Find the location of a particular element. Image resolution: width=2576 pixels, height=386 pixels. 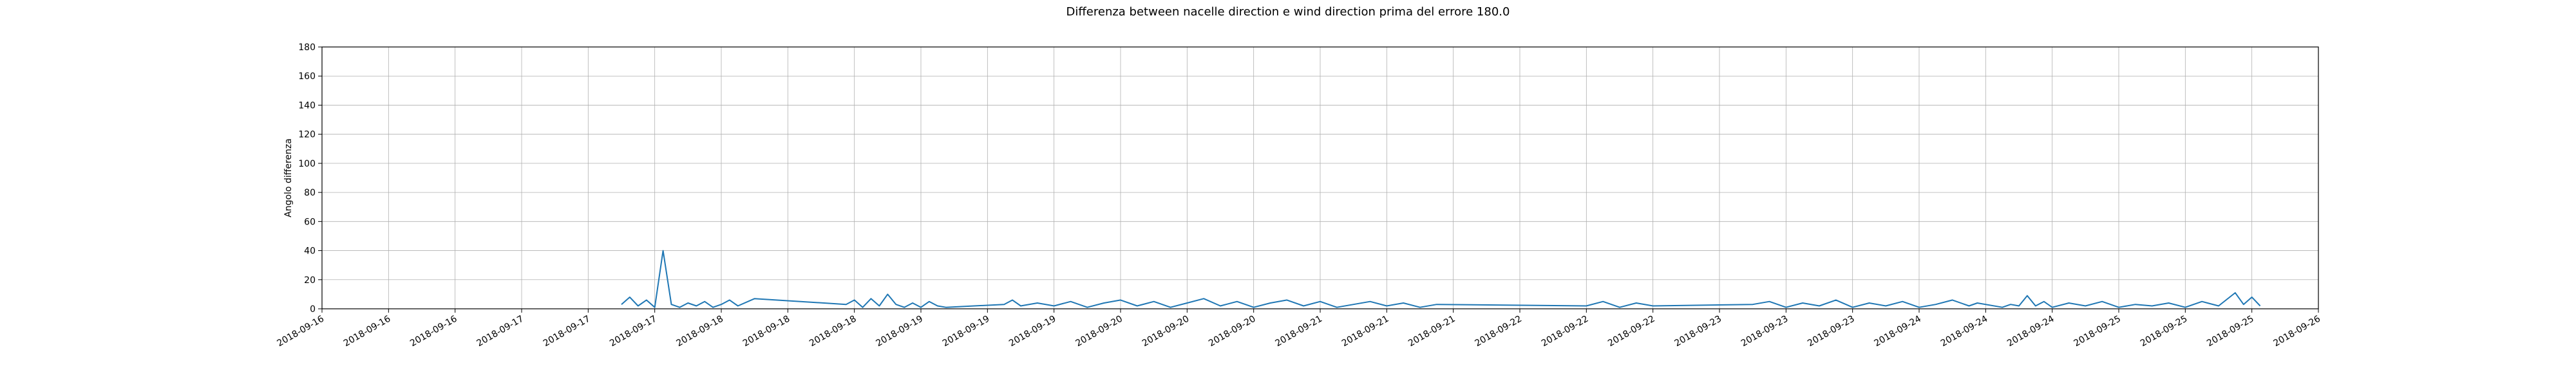

y-tick-label: 160 is located at coordinates (307, 76).